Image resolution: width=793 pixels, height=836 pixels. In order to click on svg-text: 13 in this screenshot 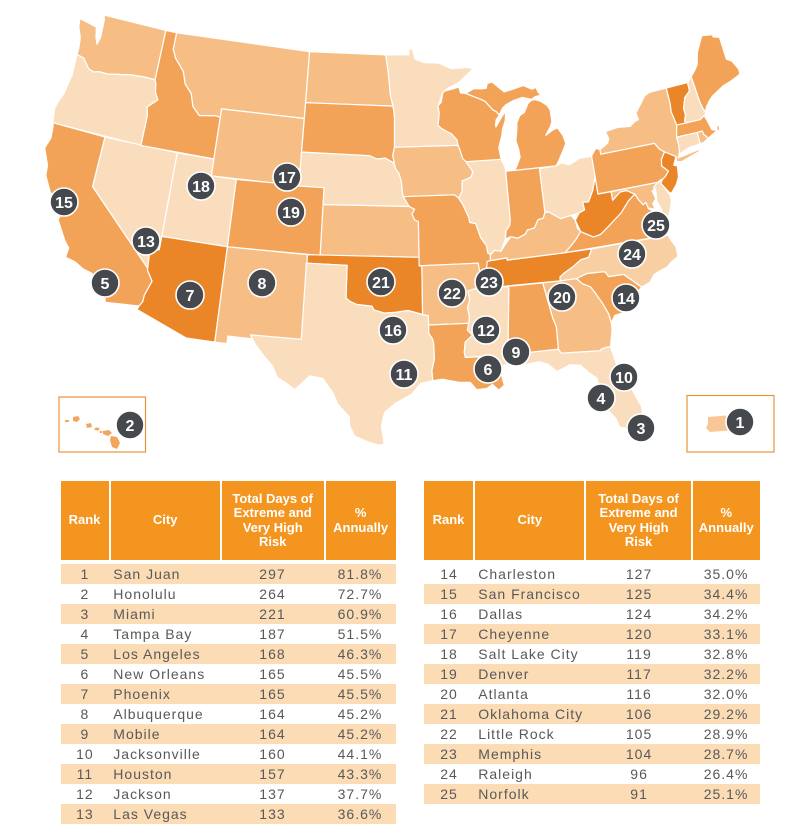, I will do `click(146, 242)`.